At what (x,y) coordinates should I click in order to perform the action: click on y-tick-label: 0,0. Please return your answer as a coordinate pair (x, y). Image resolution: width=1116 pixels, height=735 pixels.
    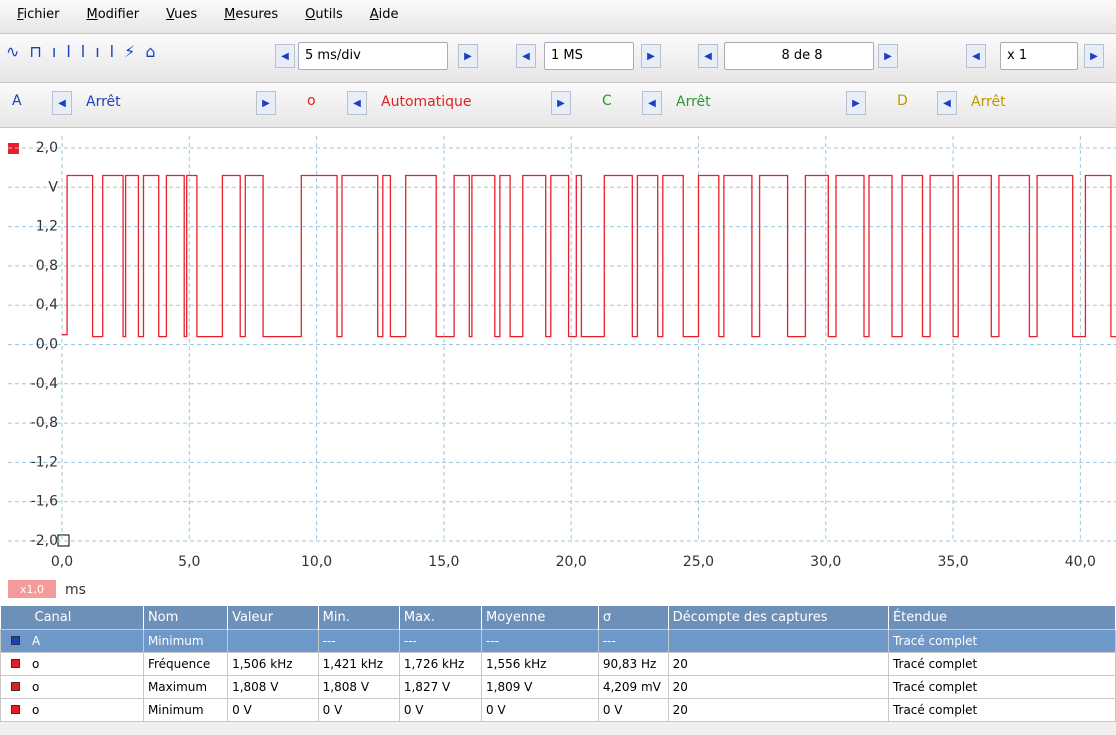
    Looking at the image, I should click on (47, 345).